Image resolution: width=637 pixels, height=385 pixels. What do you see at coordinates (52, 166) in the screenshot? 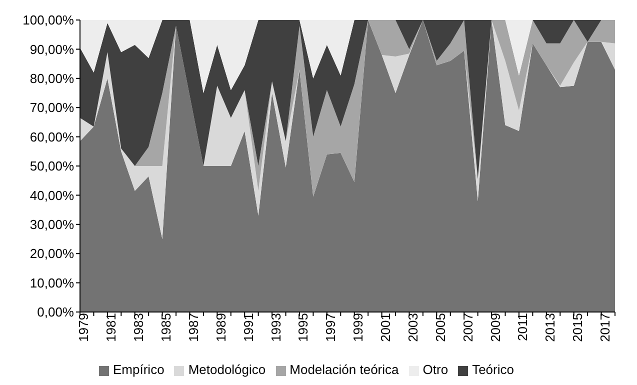
I see `y-tick-label: 50,00%` at bounding box center [52, 166].